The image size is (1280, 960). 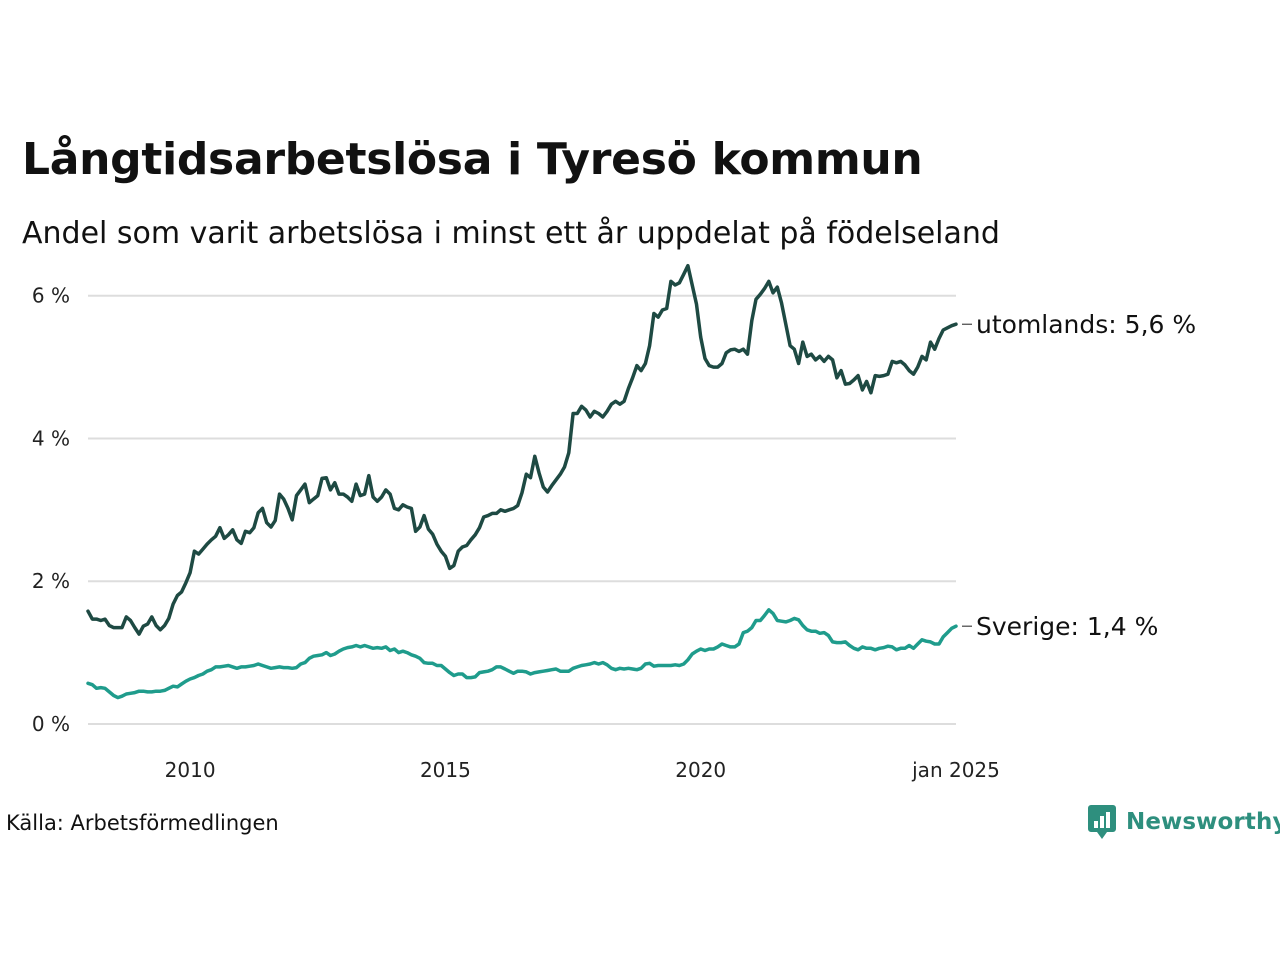 What do you see at coordinates (445, 770) in the screenshot?
I see `x-tick-label: 2015` at bounding box center [445, 770].